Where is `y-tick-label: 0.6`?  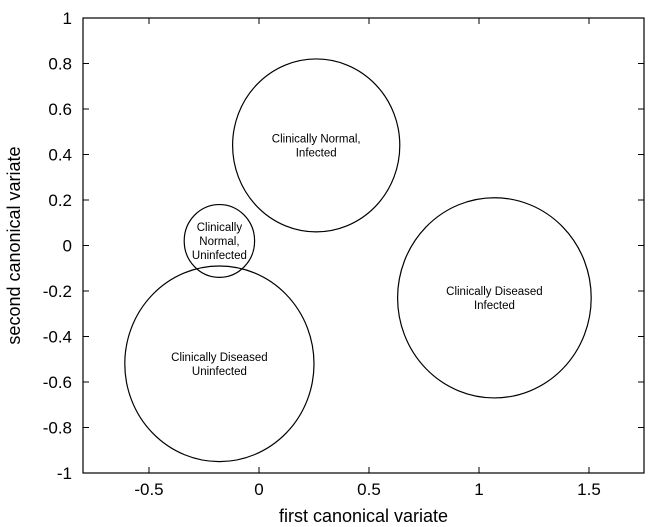 y-tick-label: 0.6 is located at coordinates (60, 109).